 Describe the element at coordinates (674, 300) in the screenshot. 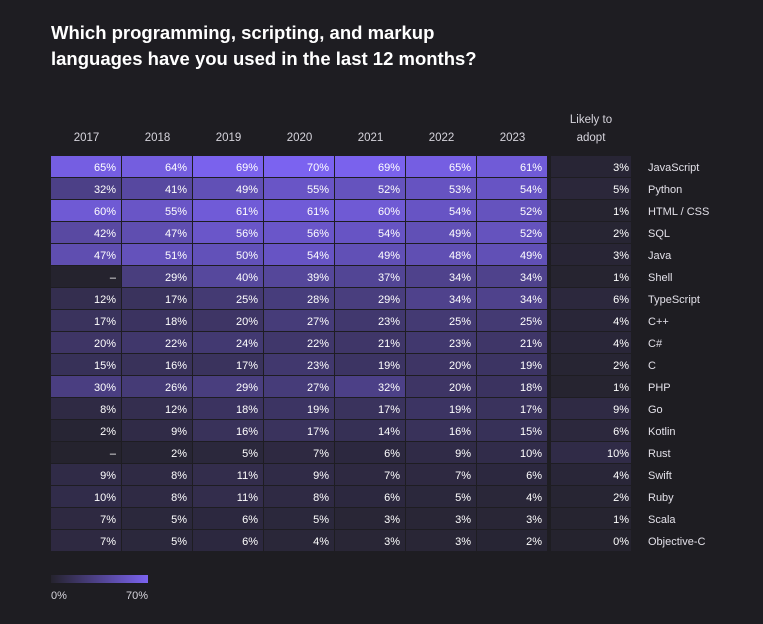

I see `language-label-typescript: TypeScript` at that location.